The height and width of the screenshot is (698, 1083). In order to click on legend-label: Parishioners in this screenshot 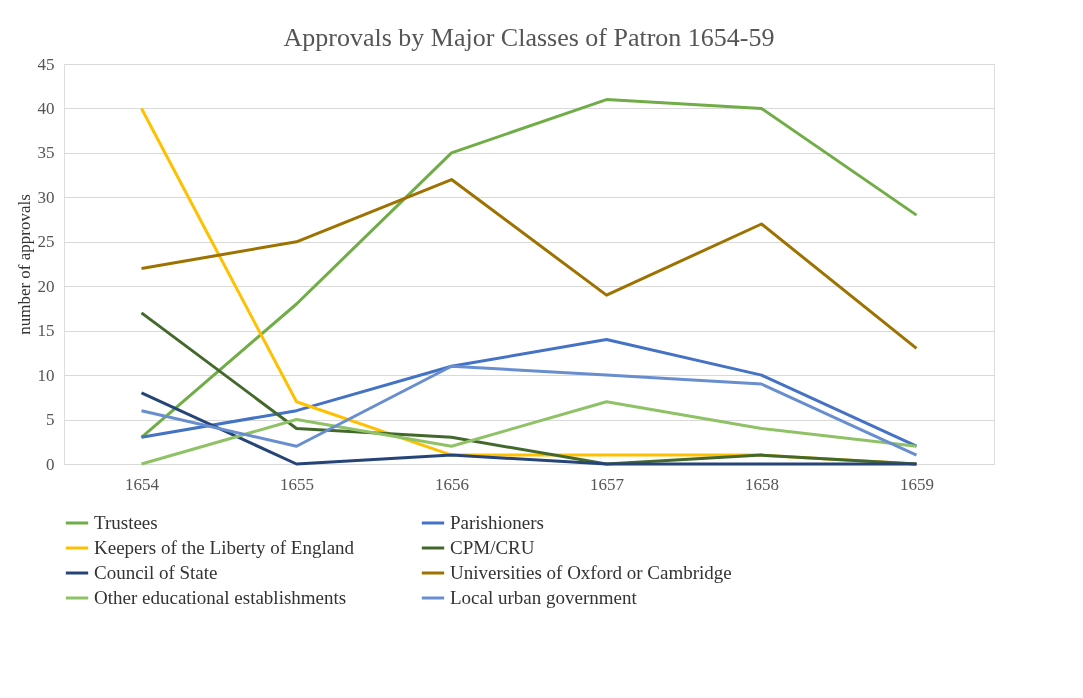, I will do `click(497, 522)`.